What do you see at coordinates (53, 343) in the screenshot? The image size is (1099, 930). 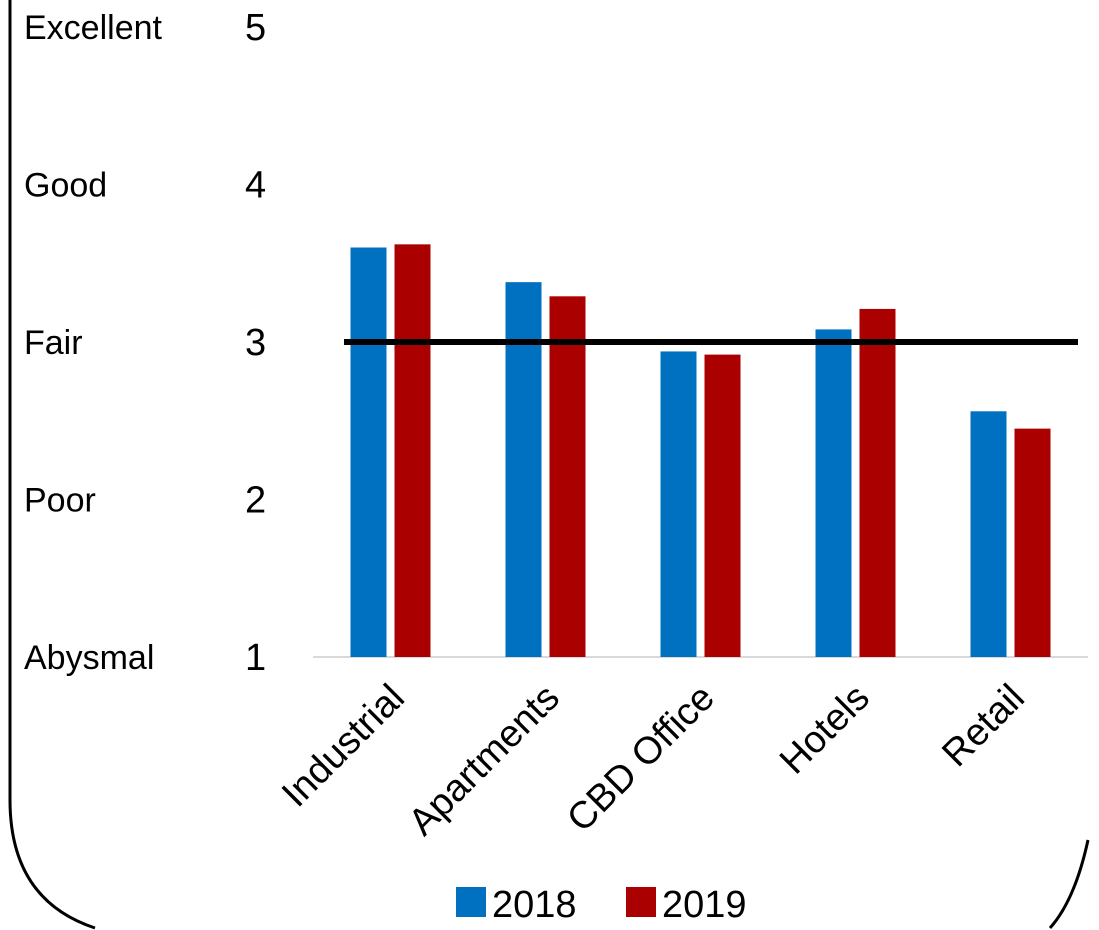 I see `rating-label: Fair` at bounding box center [53, 343].